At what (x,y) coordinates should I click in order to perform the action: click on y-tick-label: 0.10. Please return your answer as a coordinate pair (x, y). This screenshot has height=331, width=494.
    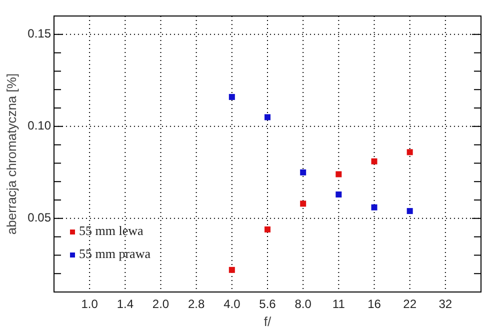
    Looking at the image, I should click on (40, 125).